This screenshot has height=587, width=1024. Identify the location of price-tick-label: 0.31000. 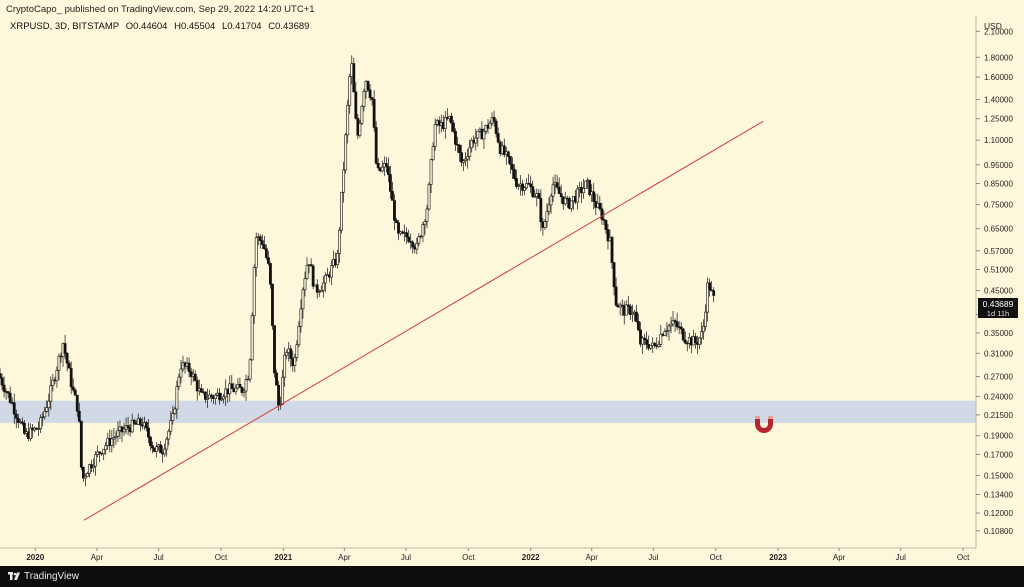
(998, 353).